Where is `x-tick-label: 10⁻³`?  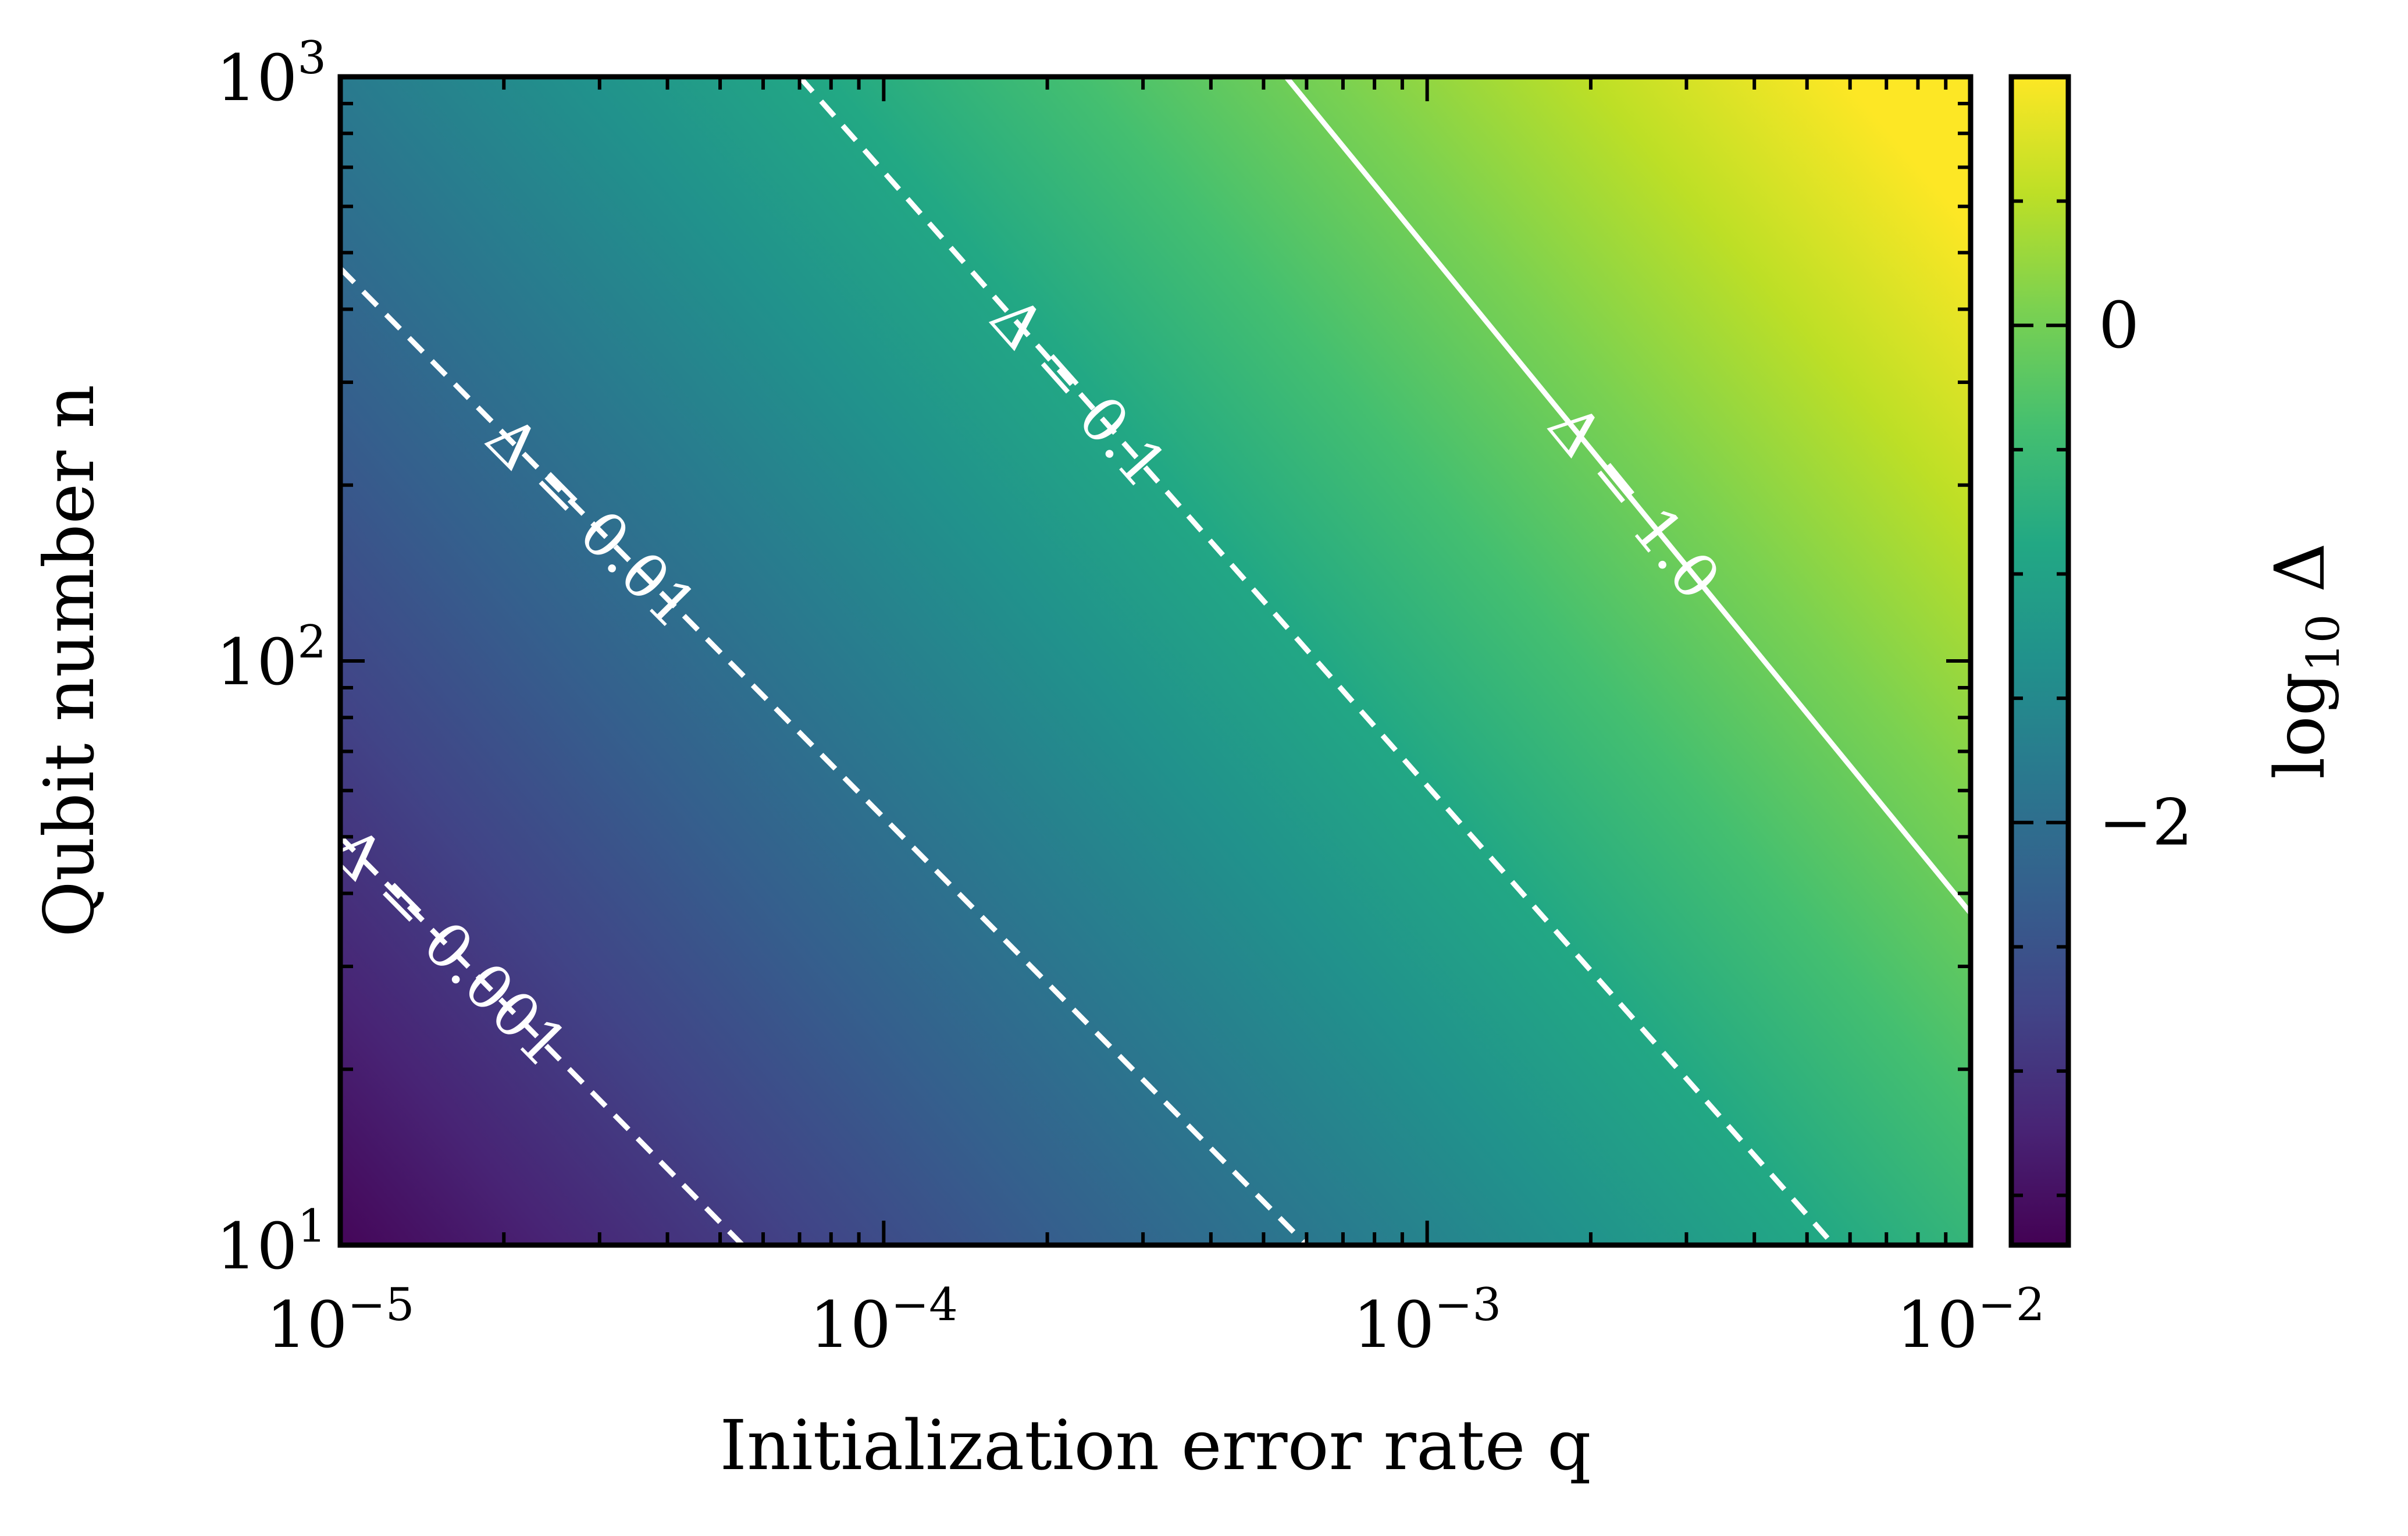 x-tick-label: 10⁻³ is located at coordinates (1427, 1320).